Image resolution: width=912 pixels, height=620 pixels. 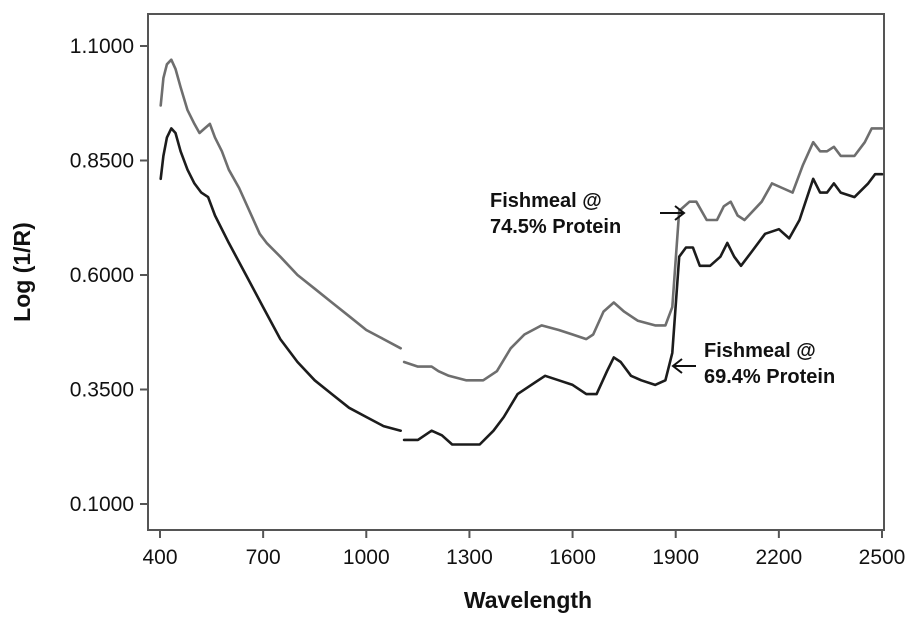 What do you see at coordinates (102, 504) in the screenshot?
I see `y-tick-label: 0.1000` at bounding box center [102, 504].